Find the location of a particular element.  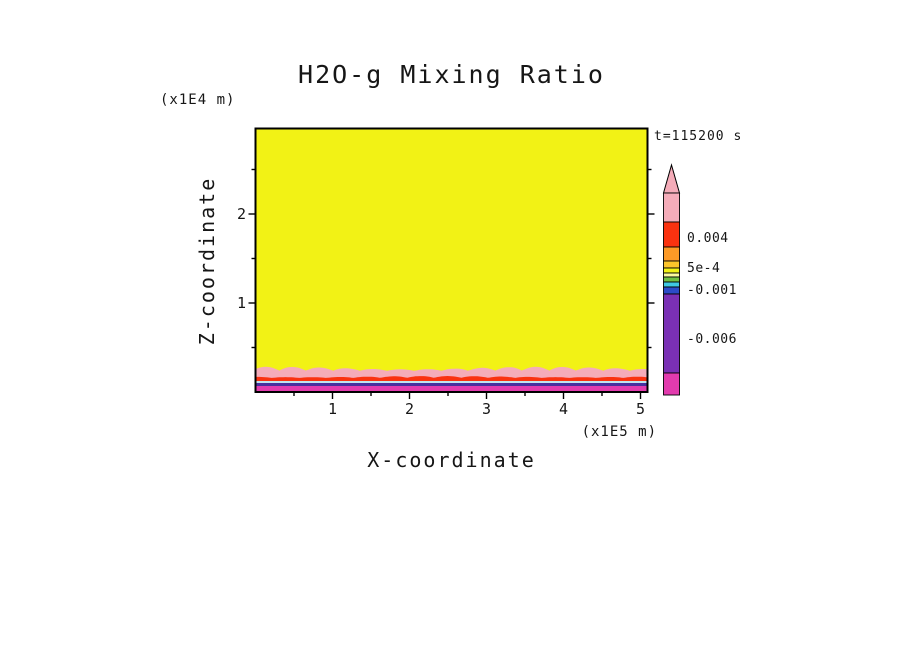

colorbar-label: -0.001 is located at coordinates (712, 290).